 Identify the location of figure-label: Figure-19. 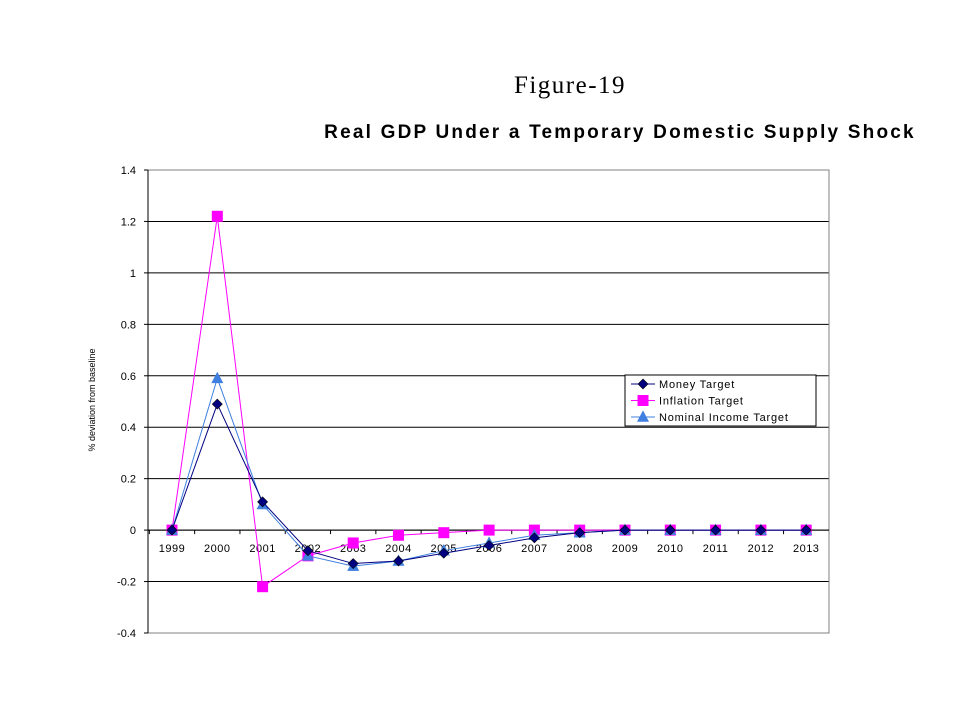
(570, 85).